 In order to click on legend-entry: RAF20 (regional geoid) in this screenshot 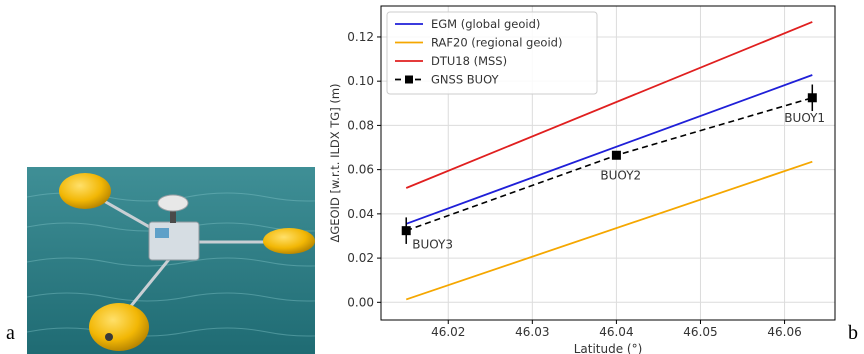, I will do `click(496, 43)`.